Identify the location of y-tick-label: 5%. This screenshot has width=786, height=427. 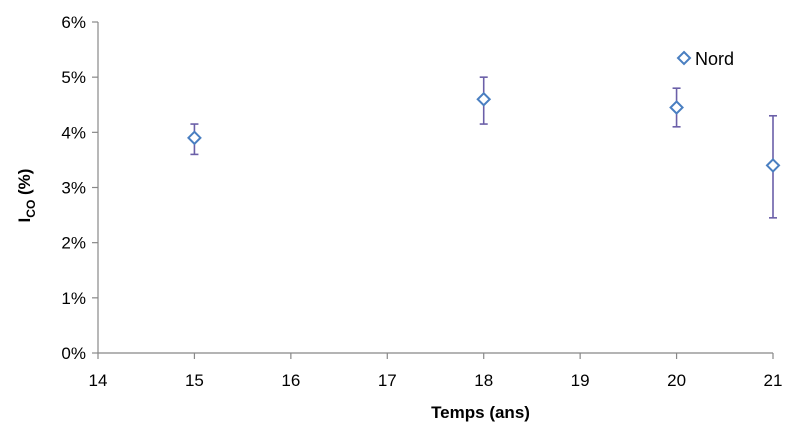
(73, 77).